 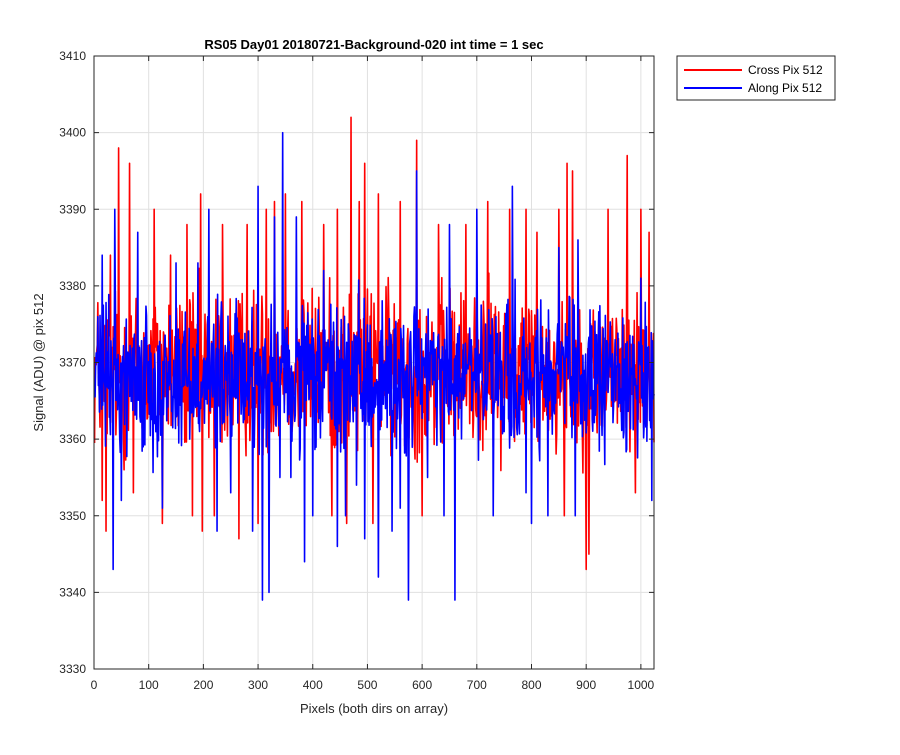 I want to click on y-tick-label: 3370, so click(x=72, y=363).